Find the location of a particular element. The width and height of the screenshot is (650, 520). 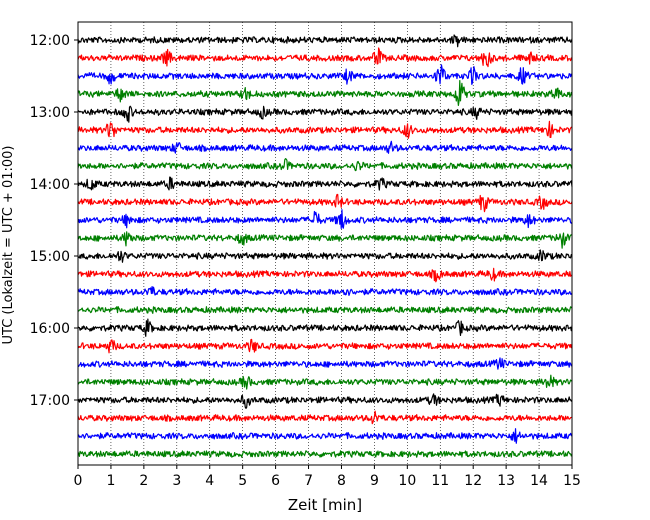

x-tick-label: 1 is located at coordinates (110, 481).